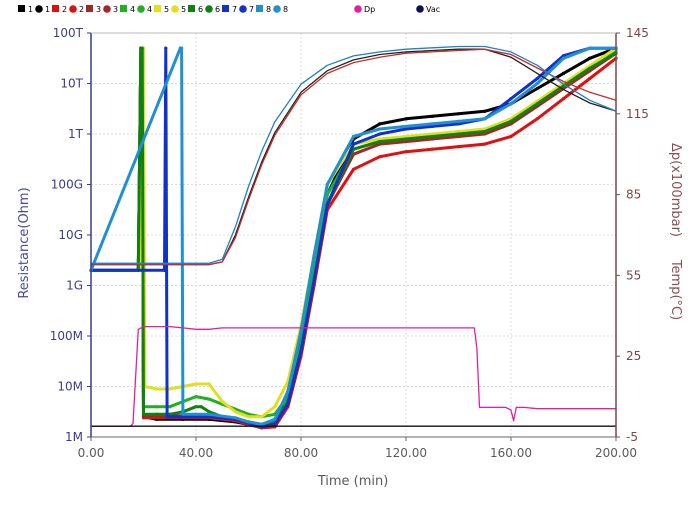 Image resolution: width=688 pixels, height=515 pixels. Describe the element at coordinates (268, 9) in the screenshot. I see `legend-label: 8` at that location.